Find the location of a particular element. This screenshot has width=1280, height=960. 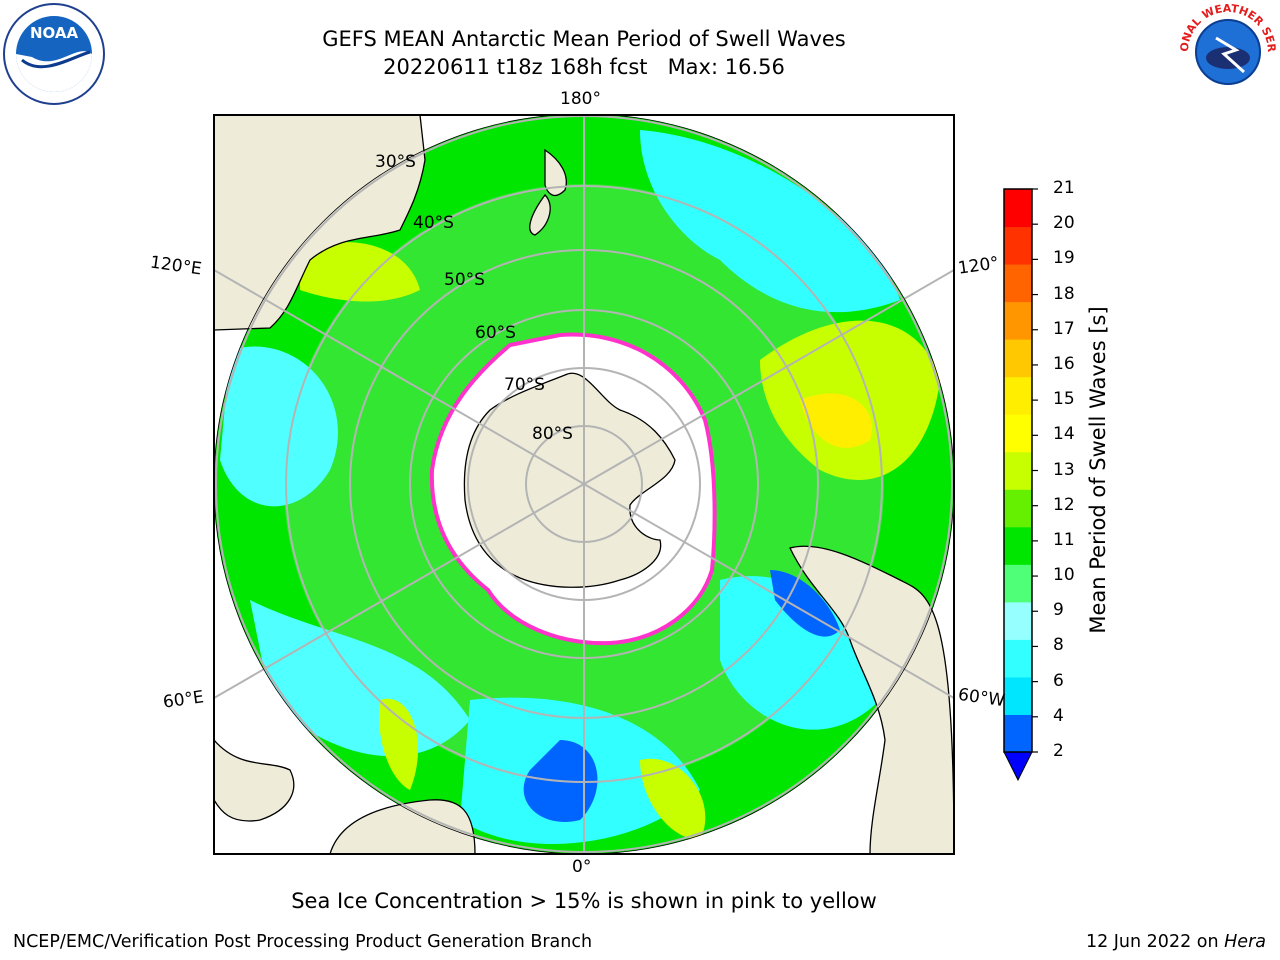

noaa-logo-text: NOAA is located at coordinates (54, 33).